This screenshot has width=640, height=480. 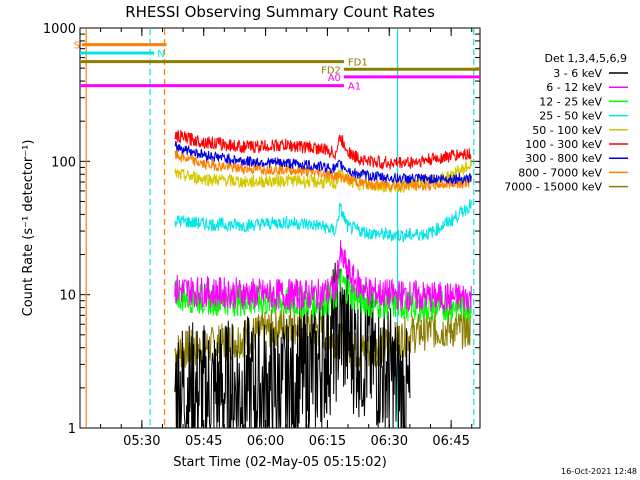 What do you see at coordinates (563, 144) in the screenshot?
I see `legend-label: 100 - 300 keV` at bounding box center [563, 144].